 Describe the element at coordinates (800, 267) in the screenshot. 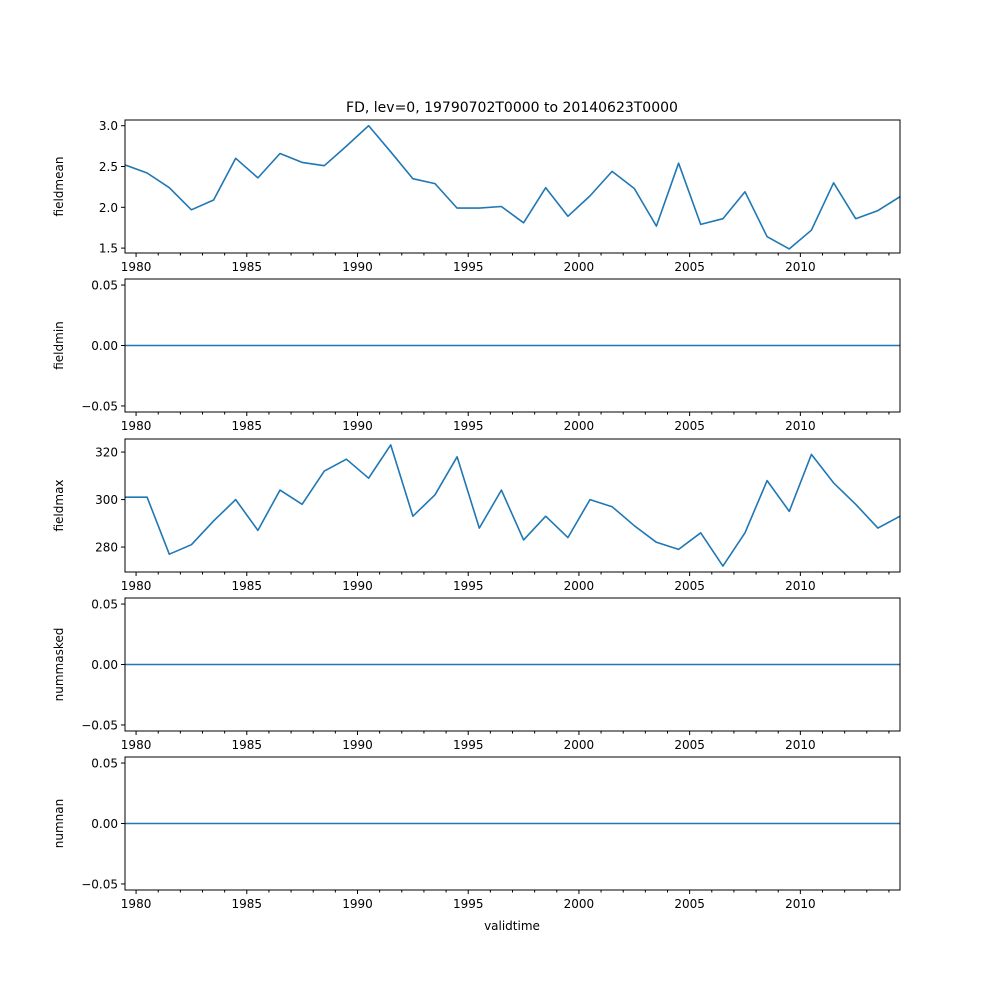

I see `fieldmean-x-tick-label: 2010` at that location.